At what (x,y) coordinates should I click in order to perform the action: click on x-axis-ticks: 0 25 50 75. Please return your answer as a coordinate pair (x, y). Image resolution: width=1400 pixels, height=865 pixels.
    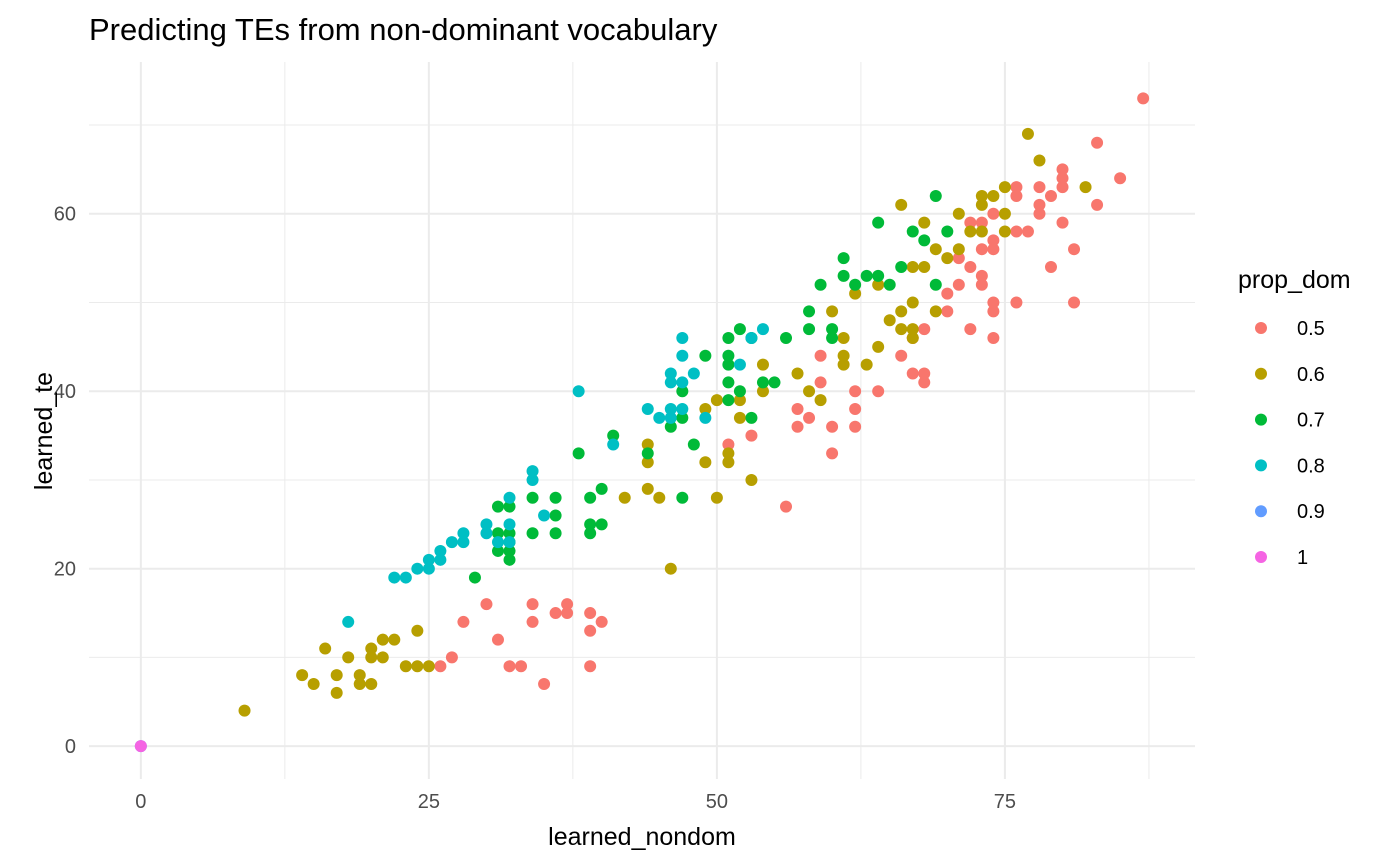
    Looking at the image, I should click on (575, 802).